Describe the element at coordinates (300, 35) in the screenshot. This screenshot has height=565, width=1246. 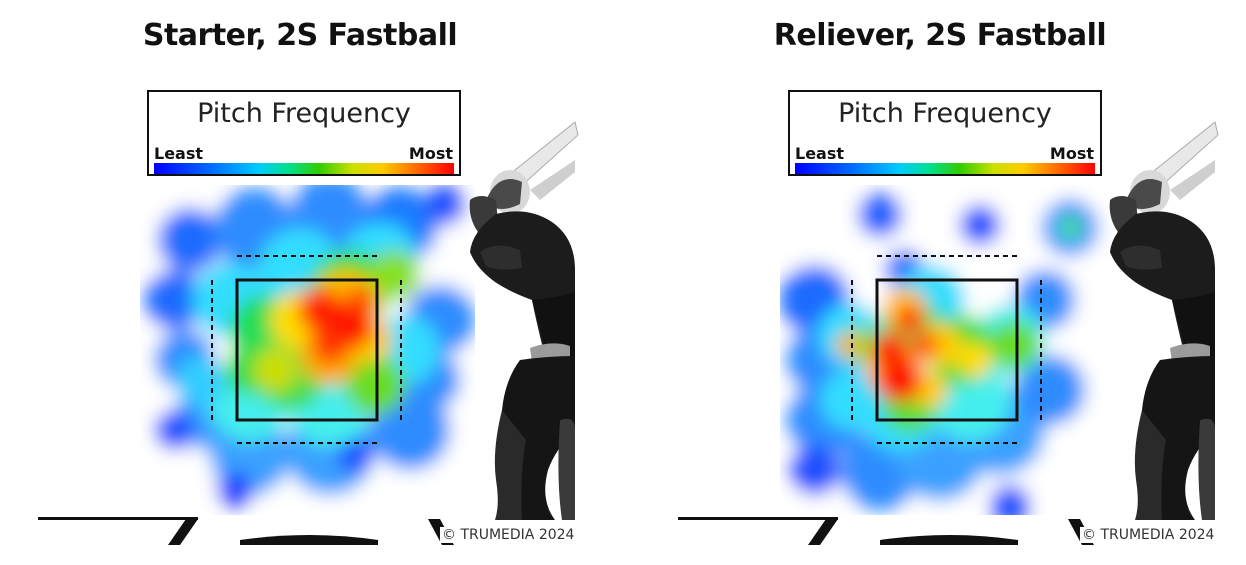
I see `chart-title: Starter, 2S Fastball` at that location.